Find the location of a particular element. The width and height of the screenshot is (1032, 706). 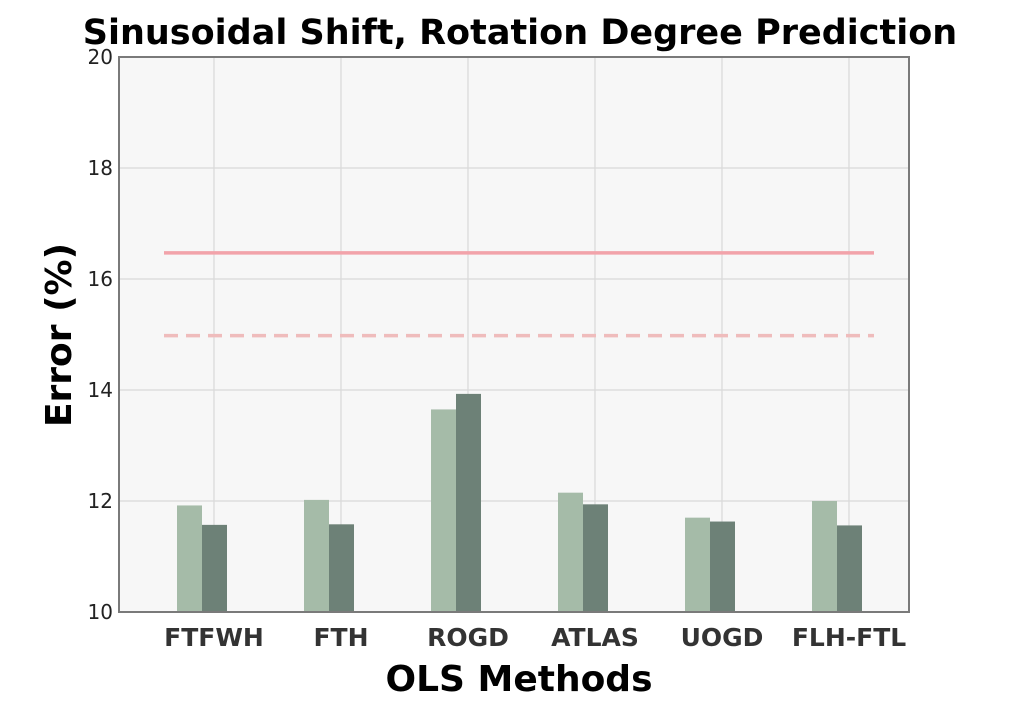

x-tick-label: FTH is located at coordinates (340, 637).